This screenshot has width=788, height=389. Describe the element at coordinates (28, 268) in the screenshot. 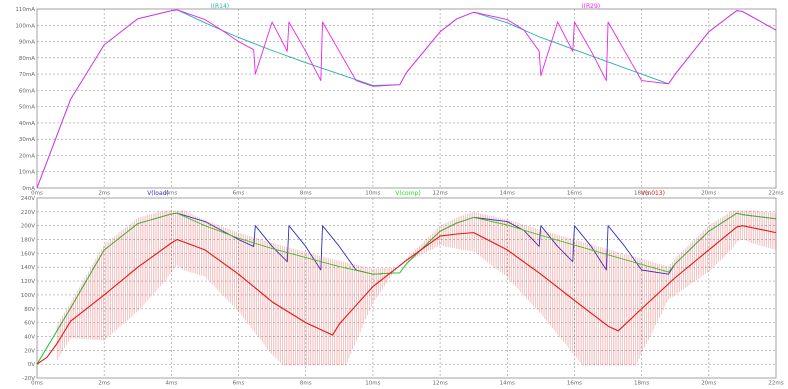

I see `y-tick-label: 140V` at that location.